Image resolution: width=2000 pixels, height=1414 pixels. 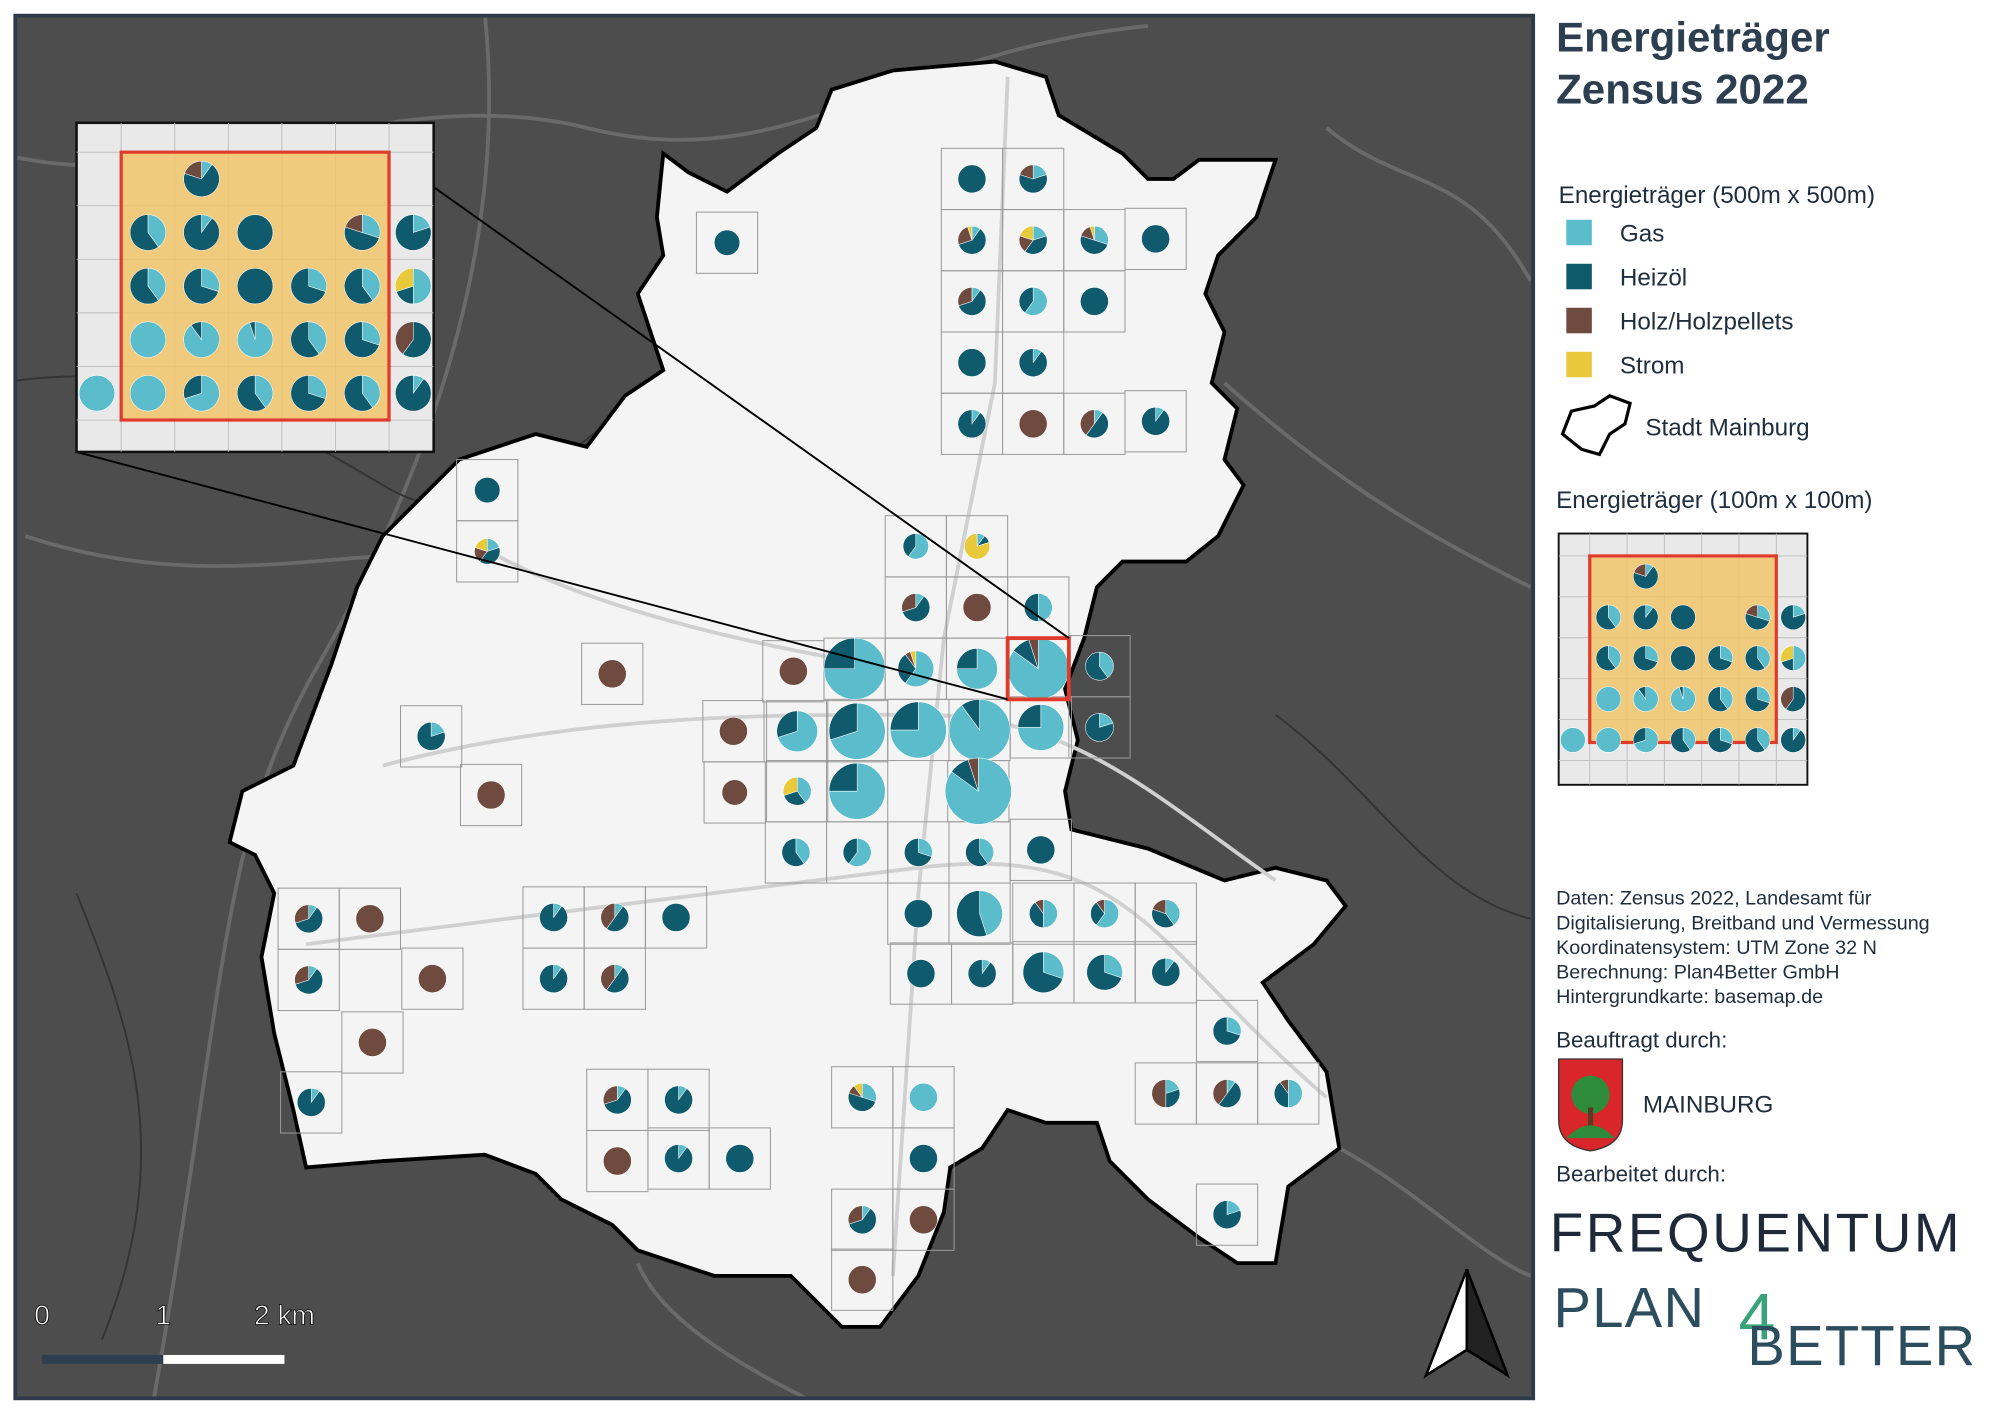 What do you see at coordinates (1652, 365) in the screenshot?
I see `legend-label: Strom` at bounding box center [1652, 365].